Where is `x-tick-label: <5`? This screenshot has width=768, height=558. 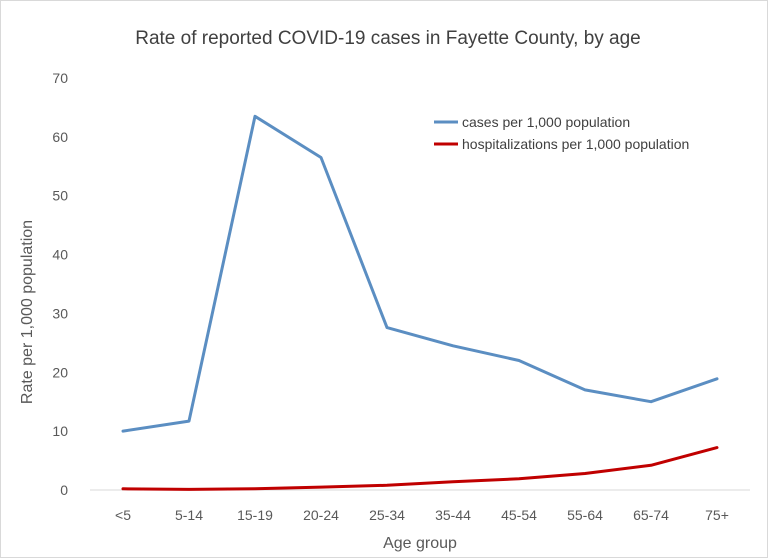
x-tick-label: <5 is located at coordinates (123, 515).